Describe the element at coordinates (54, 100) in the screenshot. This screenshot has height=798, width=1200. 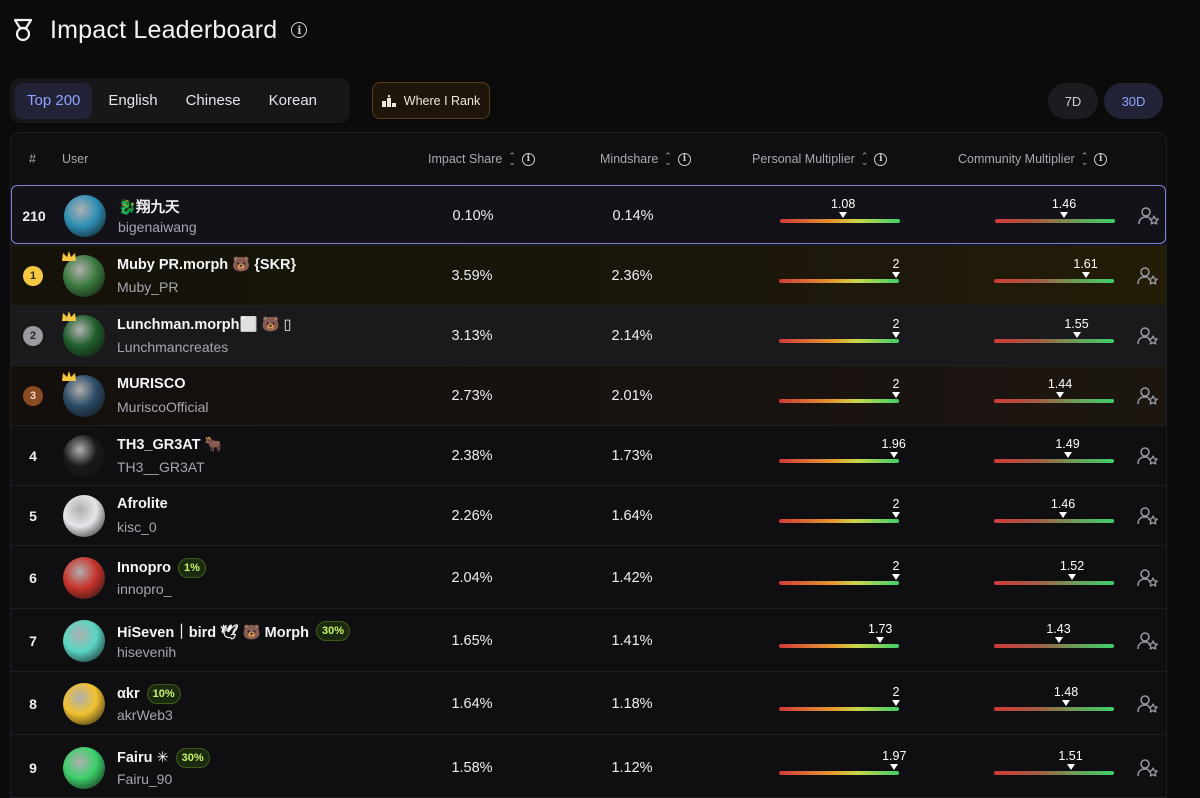
I see `tab-top-200: Top 200` at that location.